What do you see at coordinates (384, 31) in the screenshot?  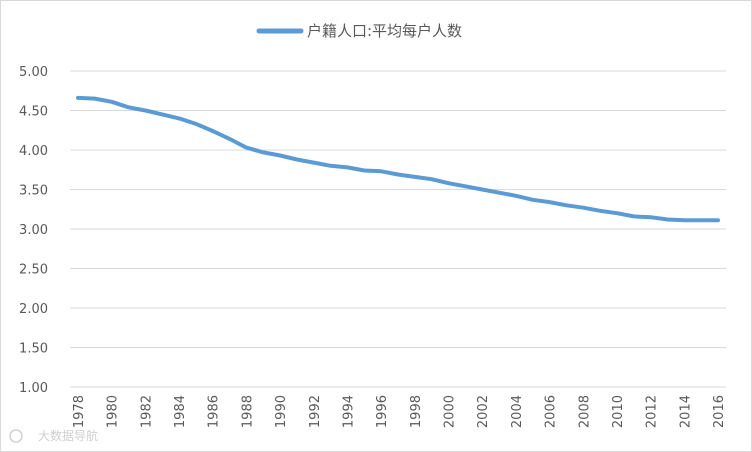 I see `legend-label: 户籍人口:平均每户人数` at bounding box center [384, 31].